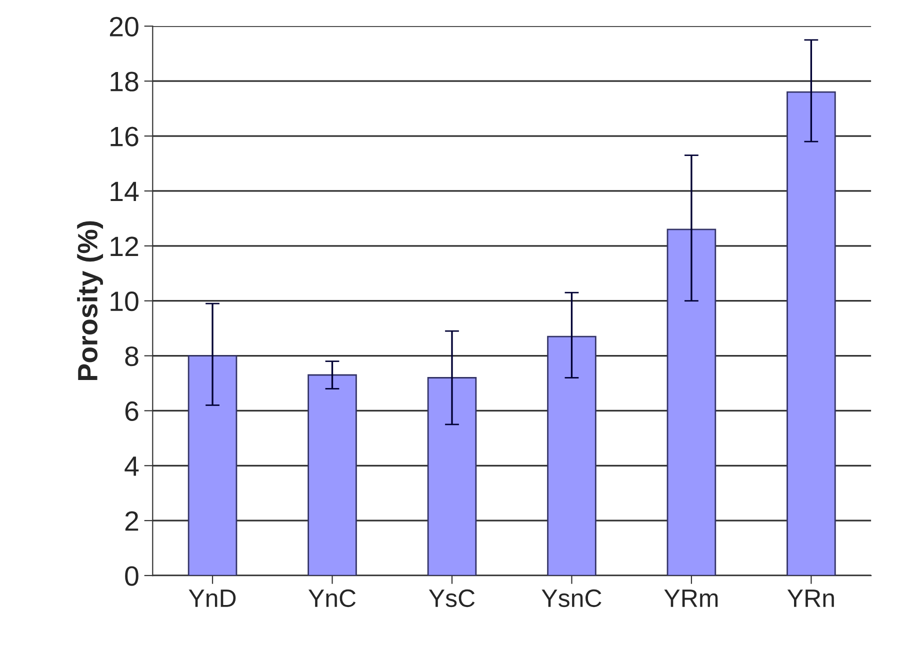  What do you see at coordinates (124, 302) in the screenshot?
I see `y-tick-label: 10` at bounding box center [124, 302].